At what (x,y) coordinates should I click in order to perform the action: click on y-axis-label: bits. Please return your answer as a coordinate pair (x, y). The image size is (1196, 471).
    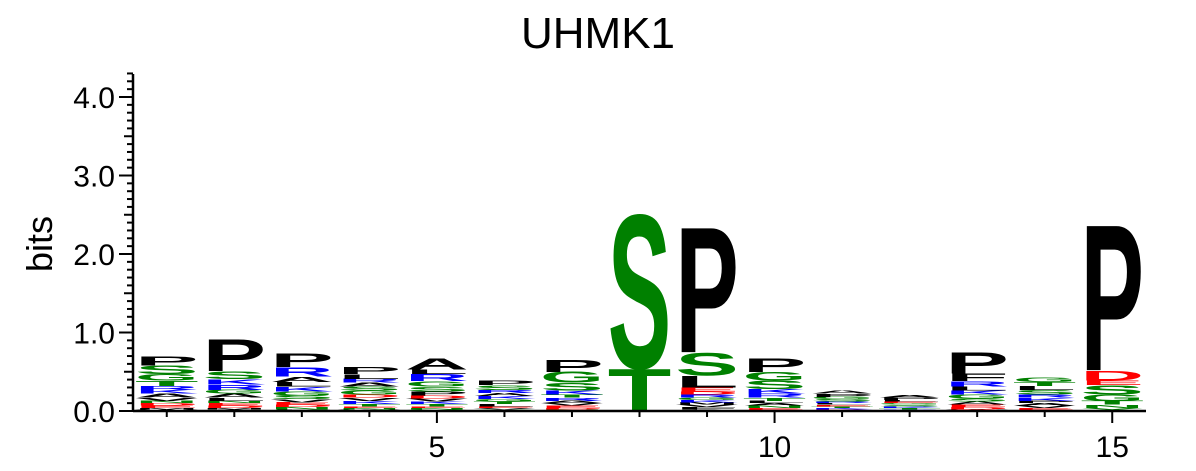
    Looking at the image, I should click on (39, 244).